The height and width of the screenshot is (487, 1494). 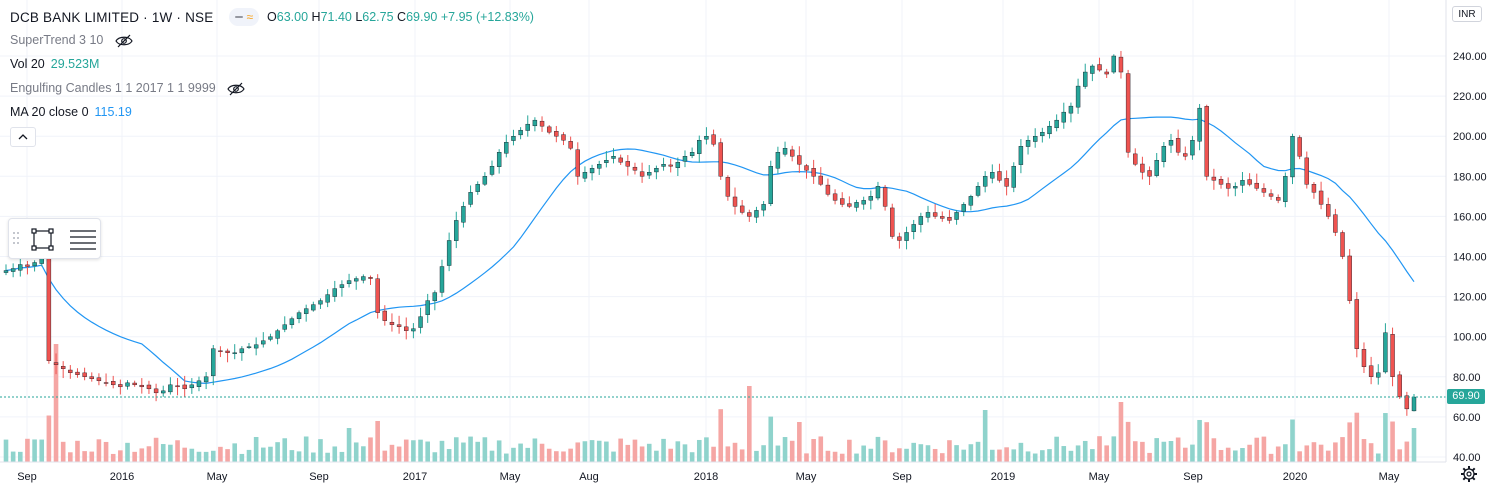 What do you see at coordinates (71, 112) in the screenshot?
I see `indicator-ma: MA 20 close 0 115.19` at bounding box center [71, 112].